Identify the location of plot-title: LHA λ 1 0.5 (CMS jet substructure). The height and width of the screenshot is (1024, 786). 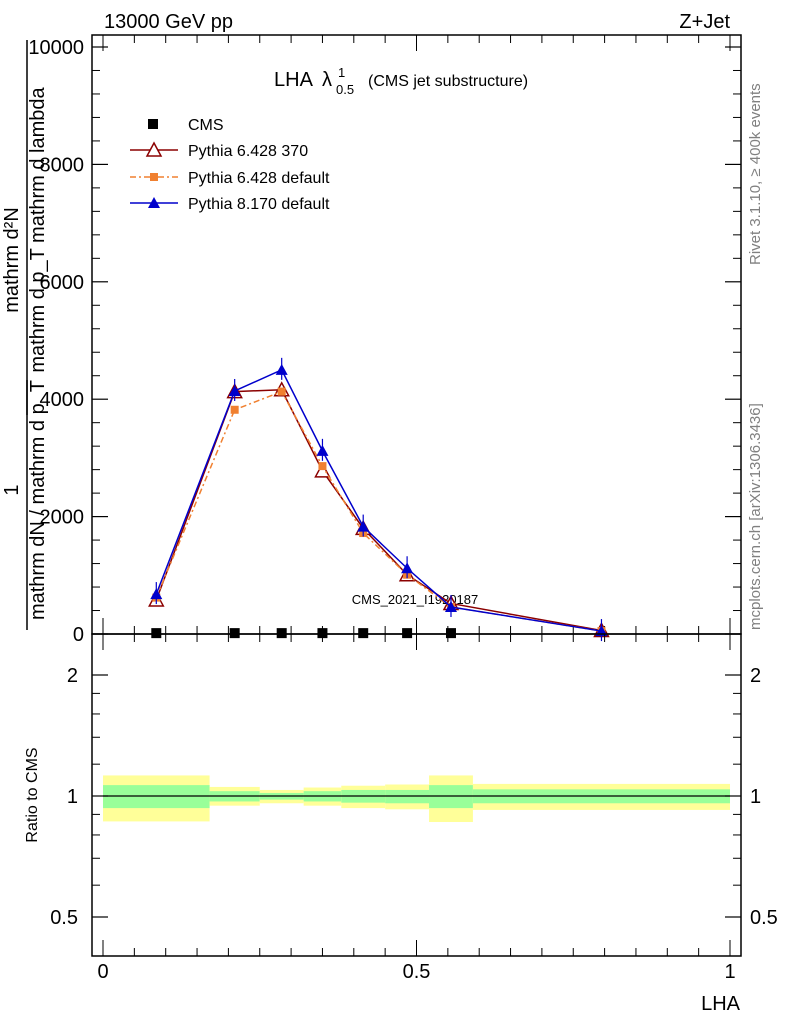
(401, 81).